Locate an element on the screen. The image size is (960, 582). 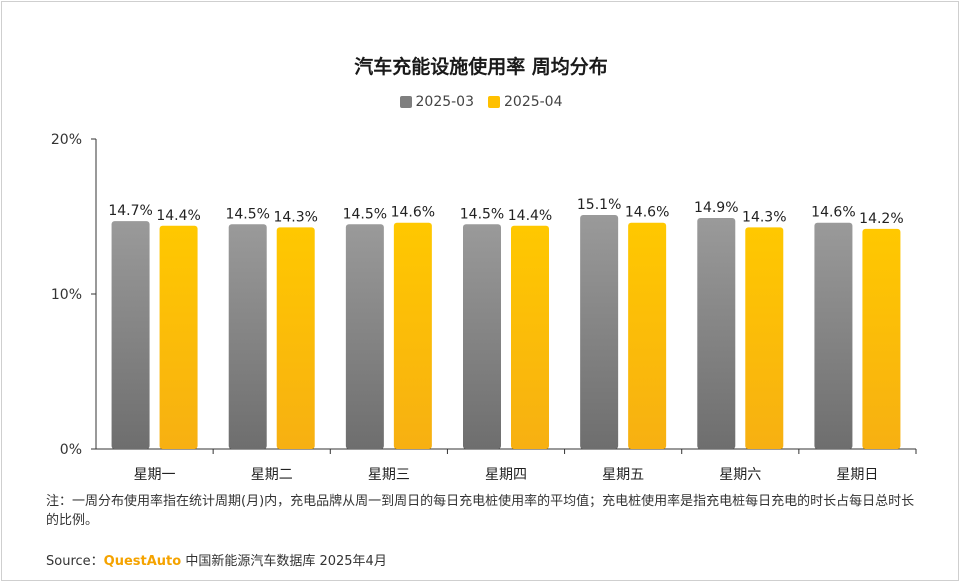
x-tick-label: 星期三 is located at coordinates (389, 474).